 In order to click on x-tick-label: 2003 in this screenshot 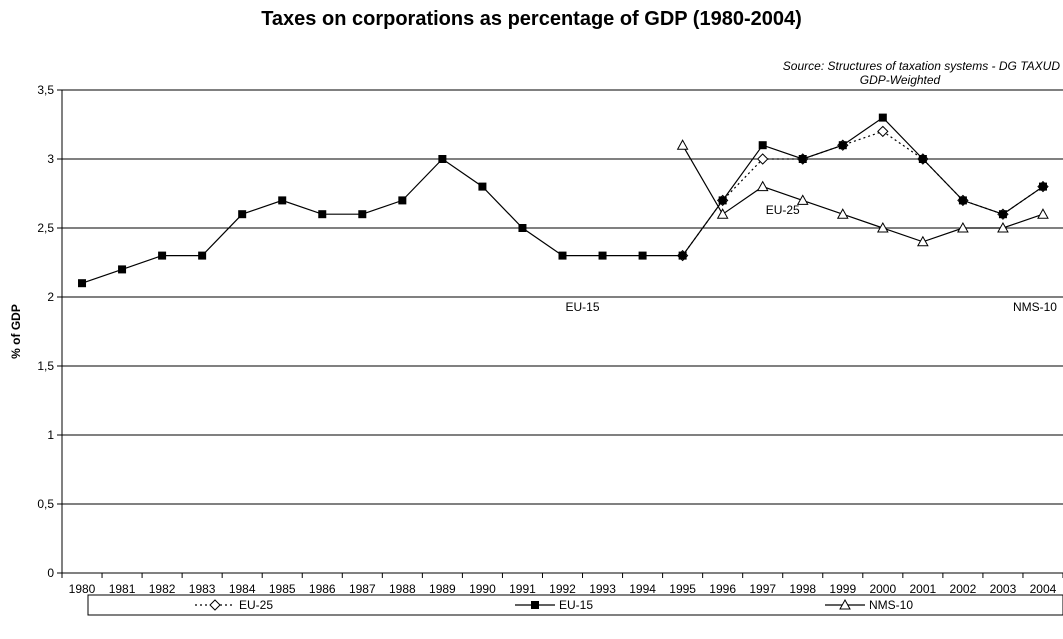, I will do `click(1003, 589)`.